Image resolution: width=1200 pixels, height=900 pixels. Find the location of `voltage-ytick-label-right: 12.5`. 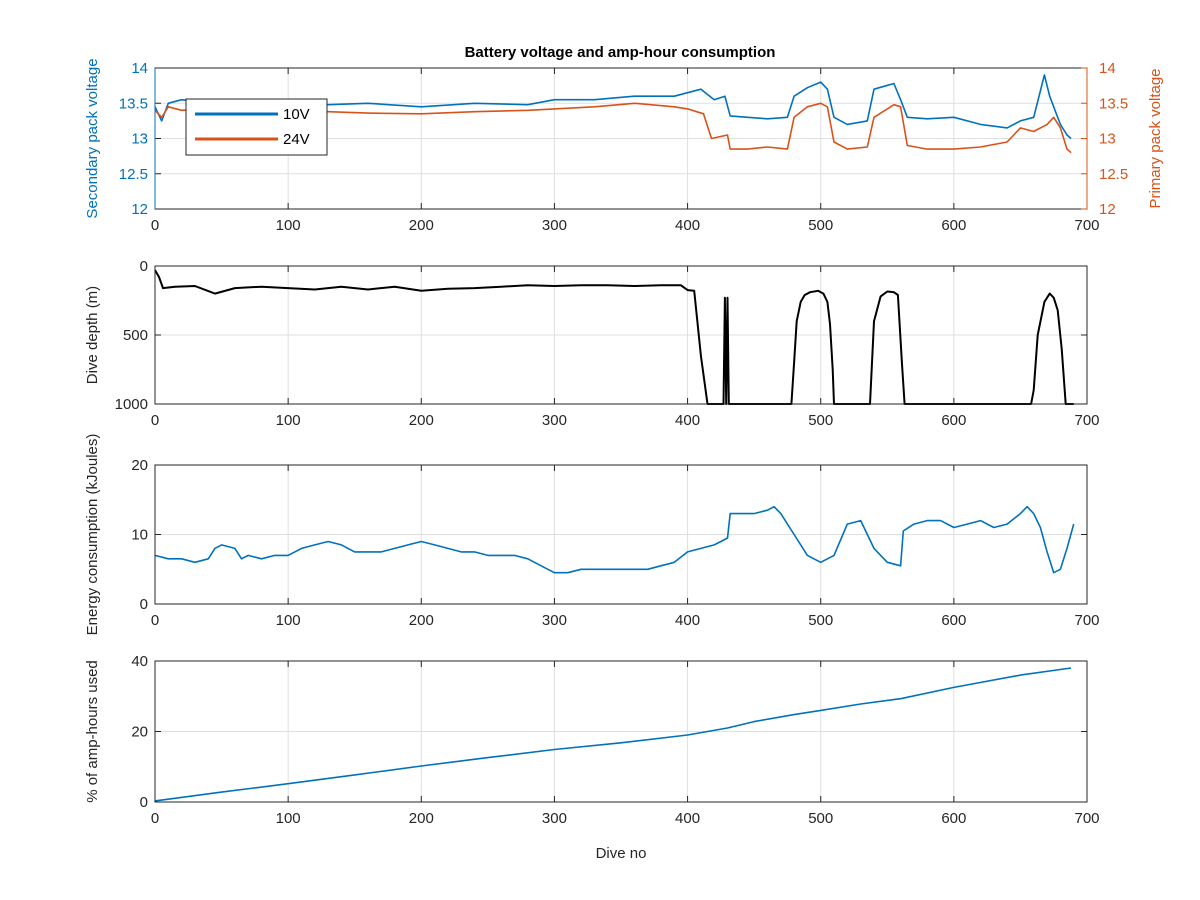

voltage-ytick-label-right: 12.5 is located at coordinates (1113, 174).